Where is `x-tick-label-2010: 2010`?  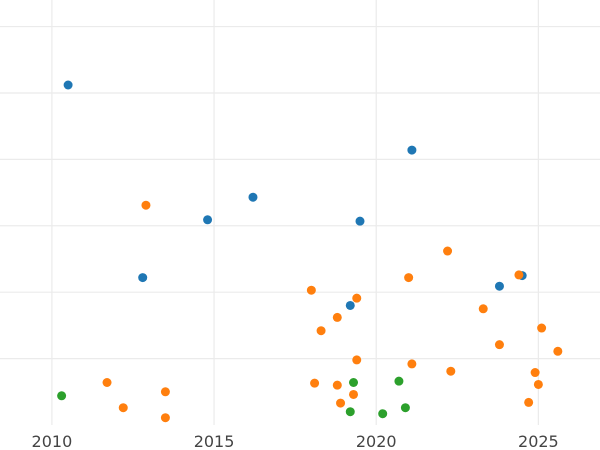 x-tick-label-2010: 2010 is located at coordinates (52, 441).